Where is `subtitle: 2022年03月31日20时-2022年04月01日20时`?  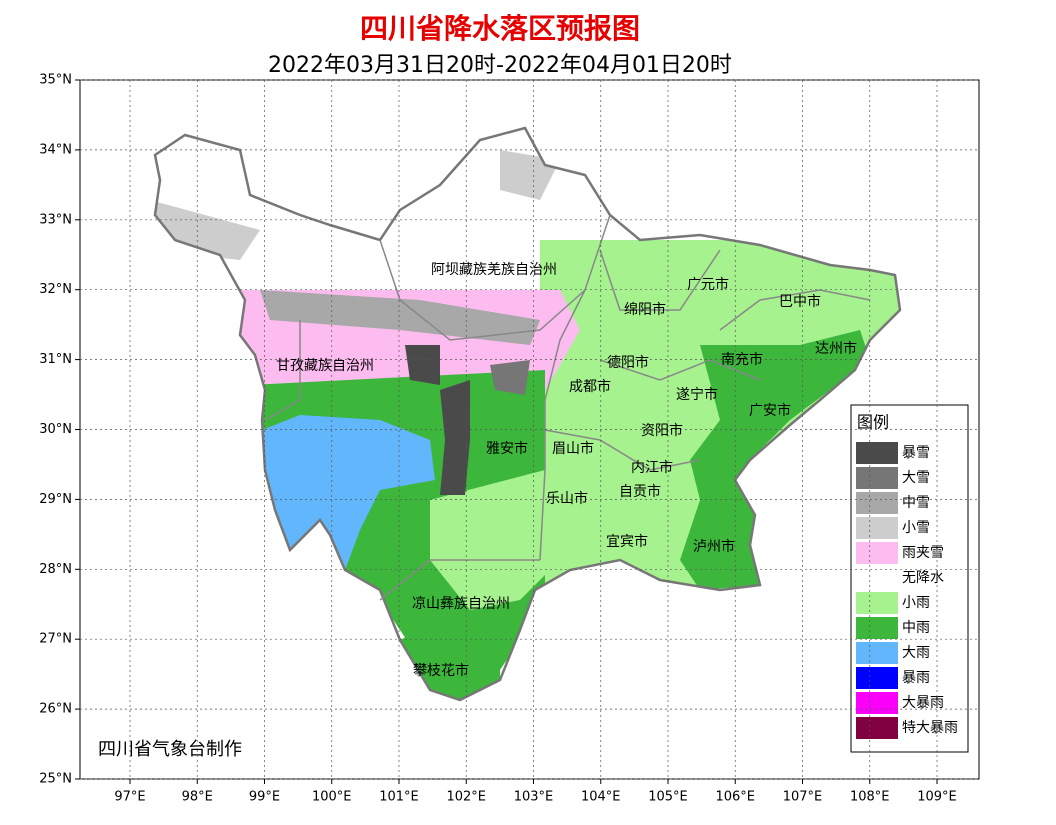
subtitle: 2022年03月31日20时-2022年04月01日20时 is located at coordinates (500, 65).